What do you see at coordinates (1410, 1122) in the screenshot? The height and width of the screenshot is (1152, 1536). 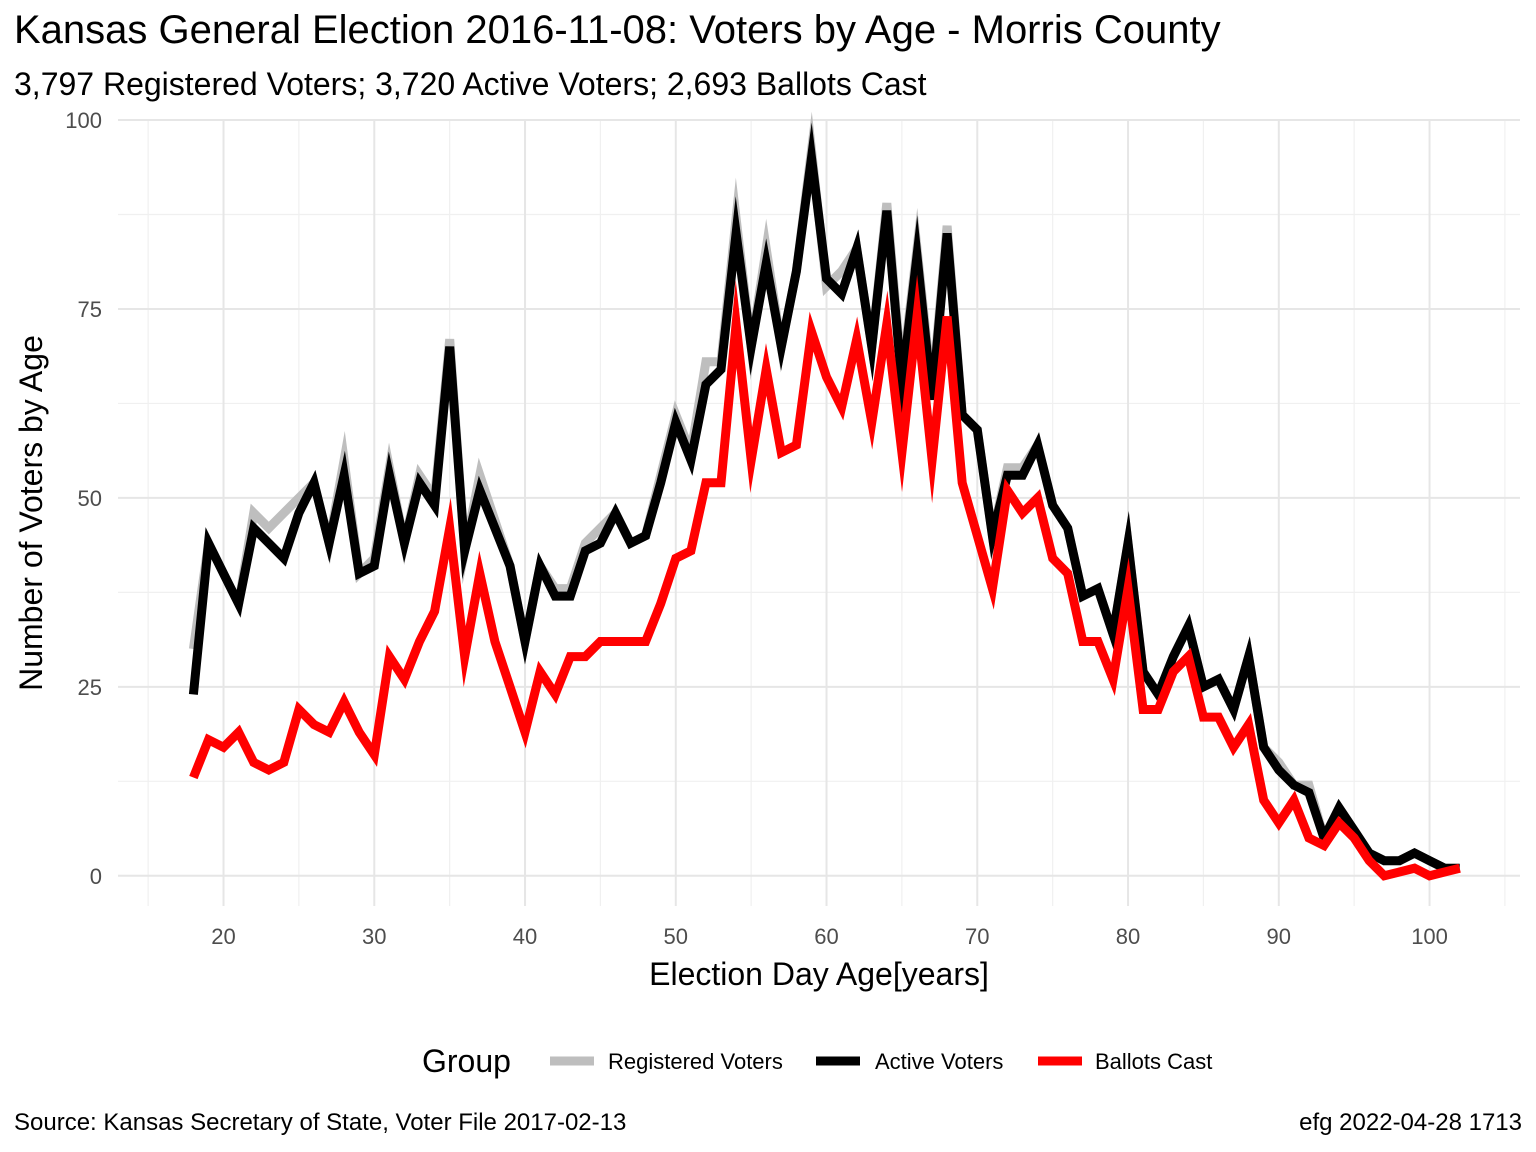 I see `credit-note: efg 2022-04-28 1713` at bounding box center [1410, 1122].